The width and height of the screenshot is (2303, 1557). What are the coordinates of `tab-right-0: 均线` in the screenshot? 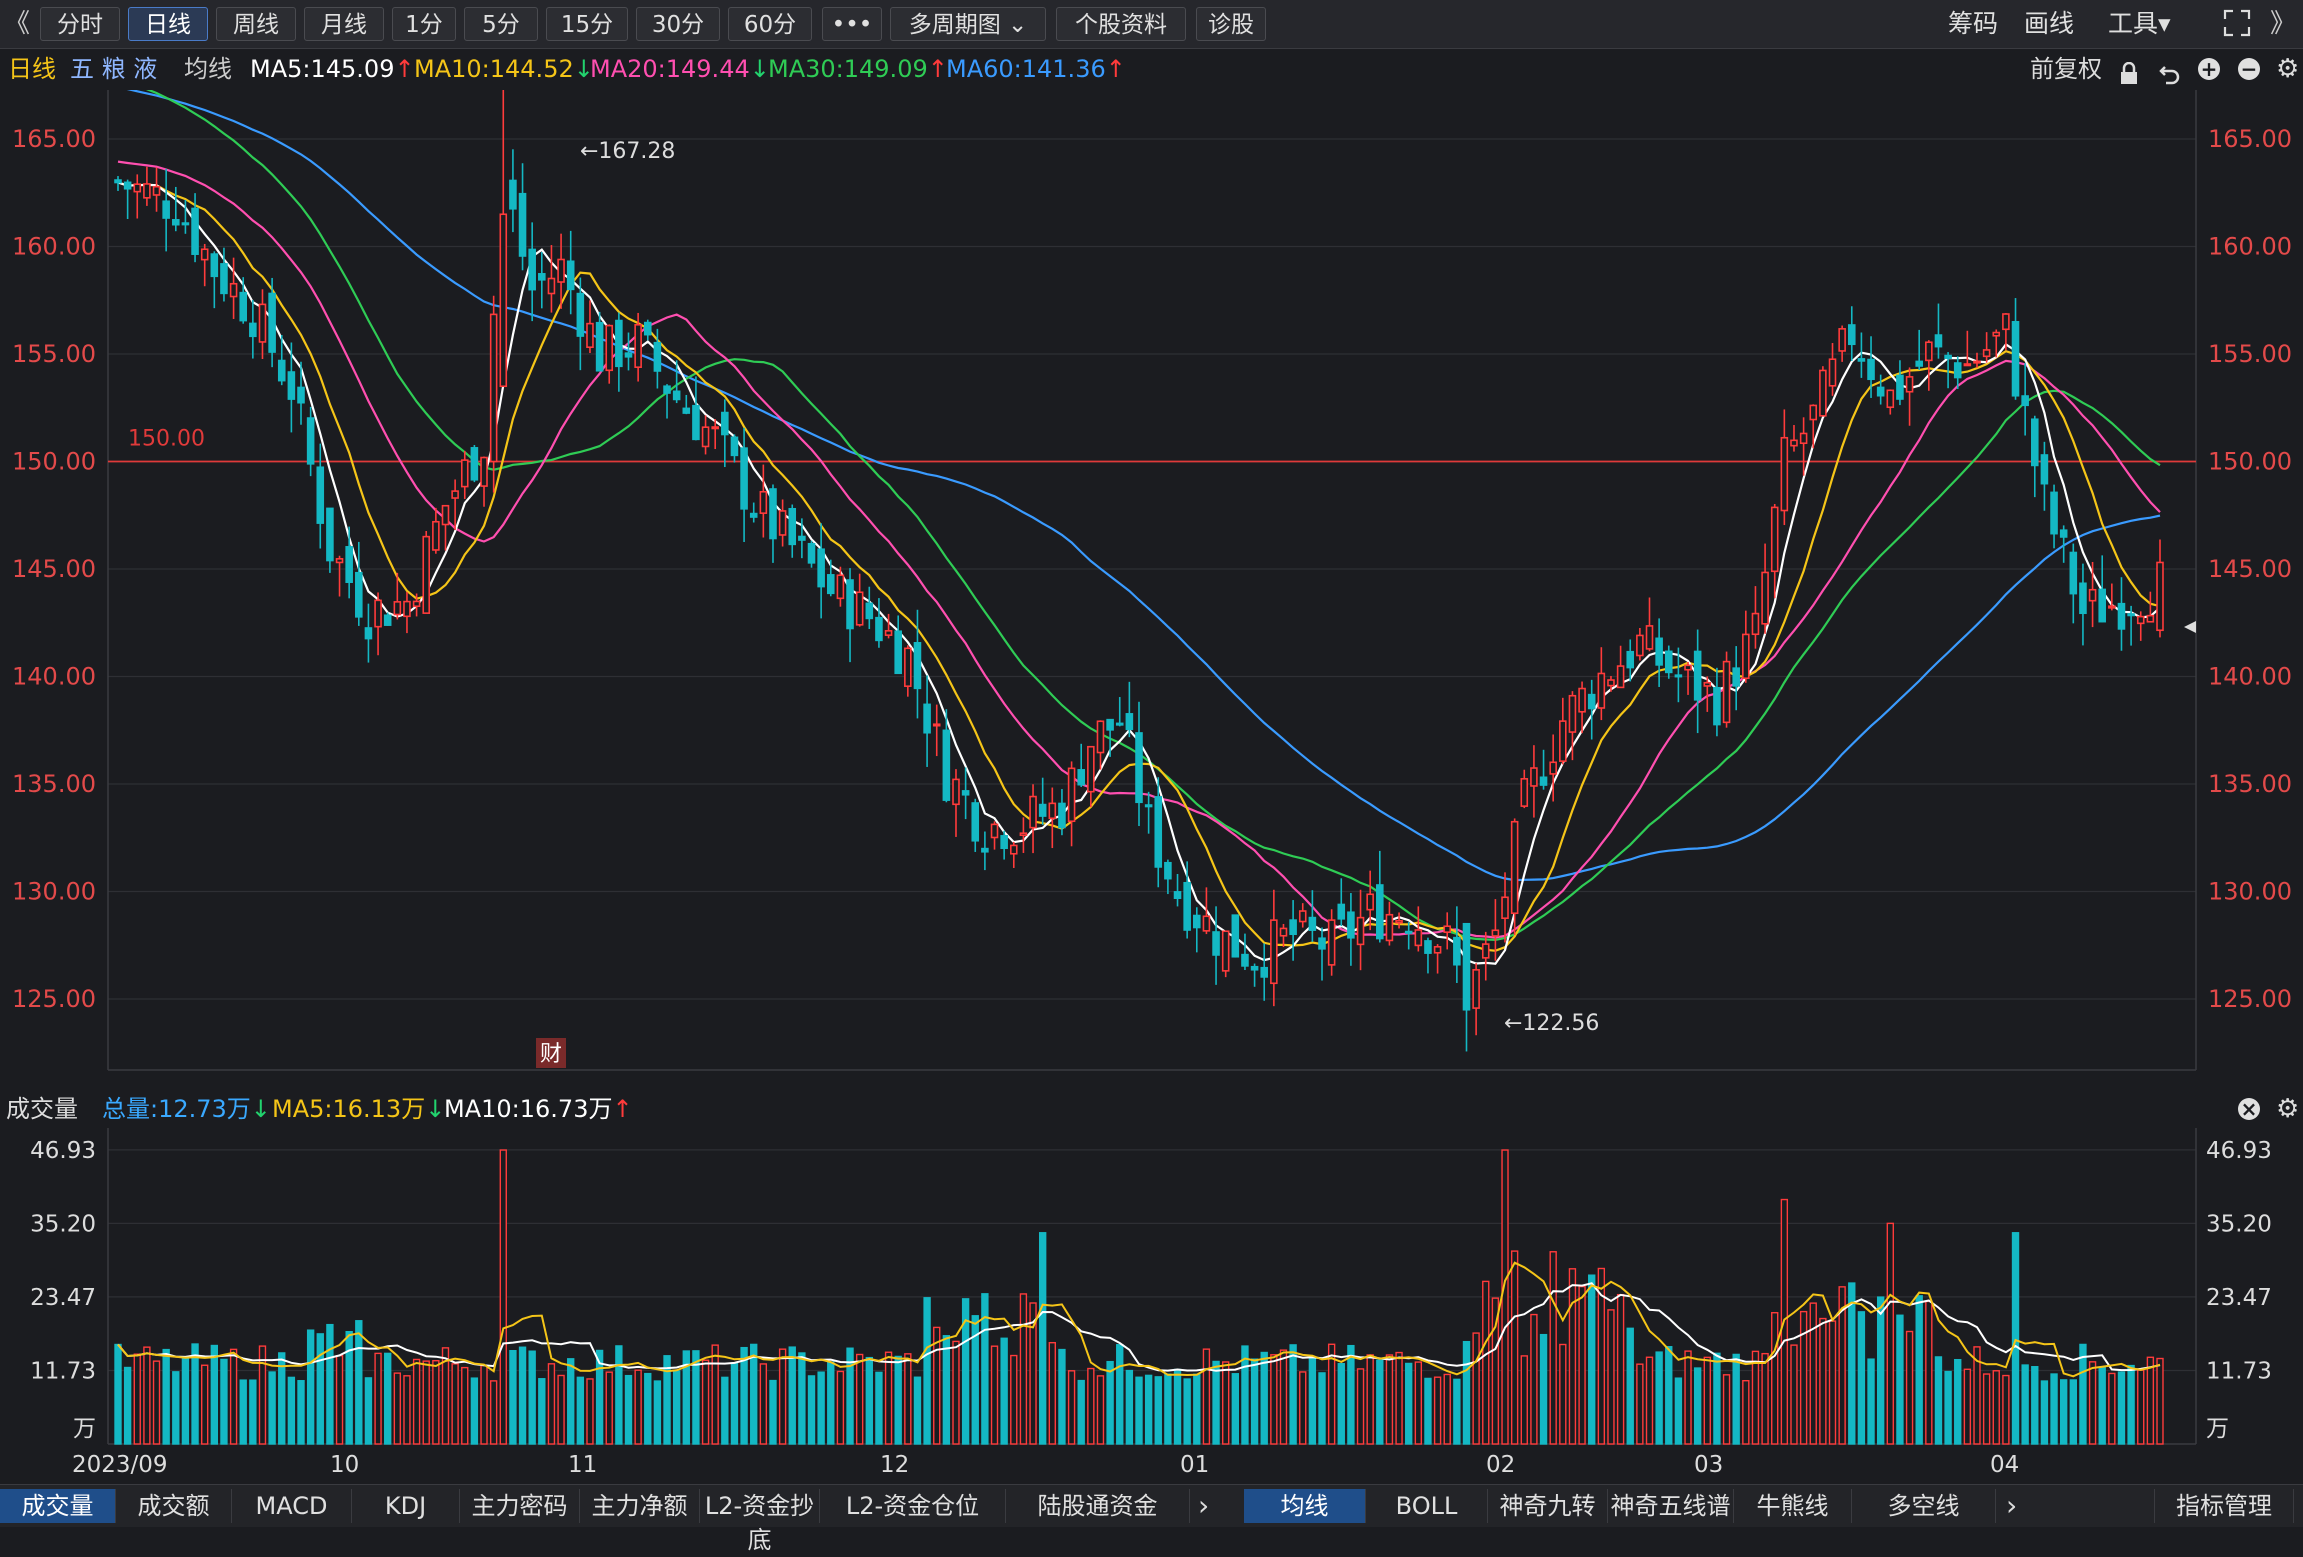 It's located at (1305, 1506).